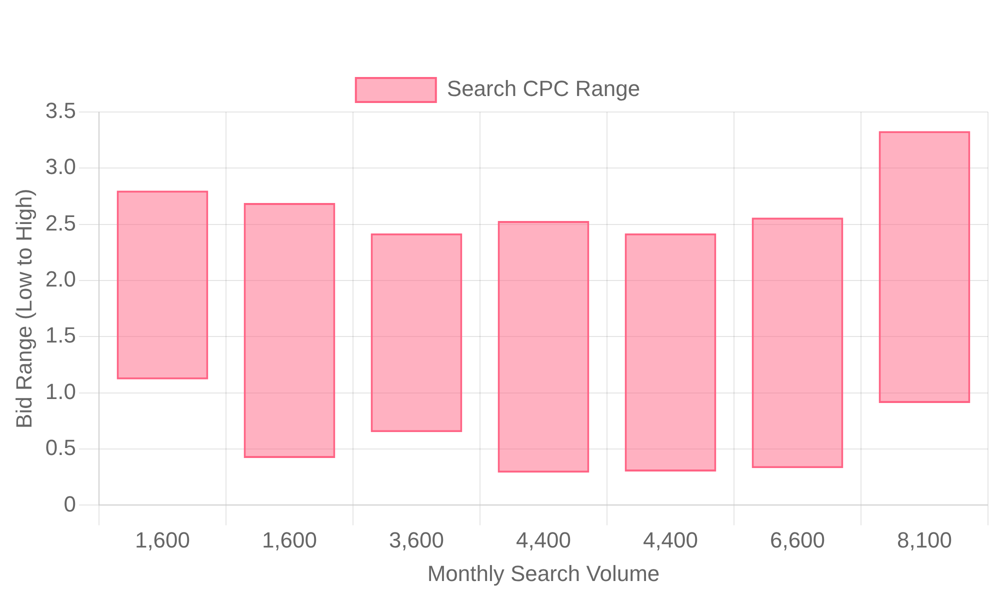 The height and width of the screenshot is (600, 1000). Describe the element at coordinates (543, 573) in the screenshot. I see `x-axis-title: Monthly Search Volume` at that location.